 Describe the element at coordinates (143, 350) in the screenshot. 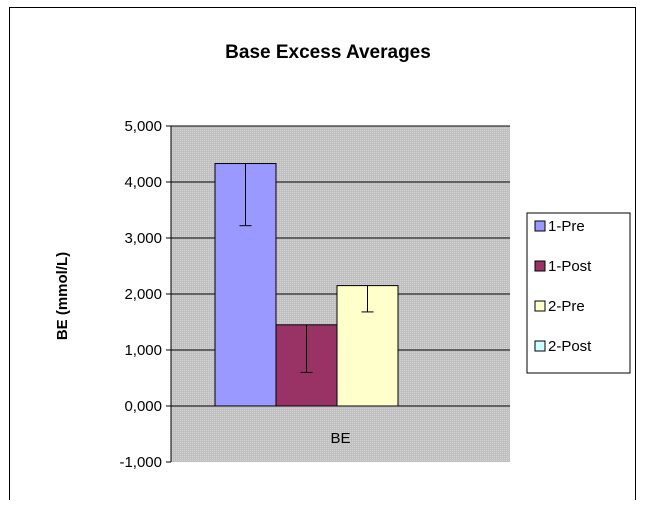

I see `y-tick-label: 1,000` at that location.